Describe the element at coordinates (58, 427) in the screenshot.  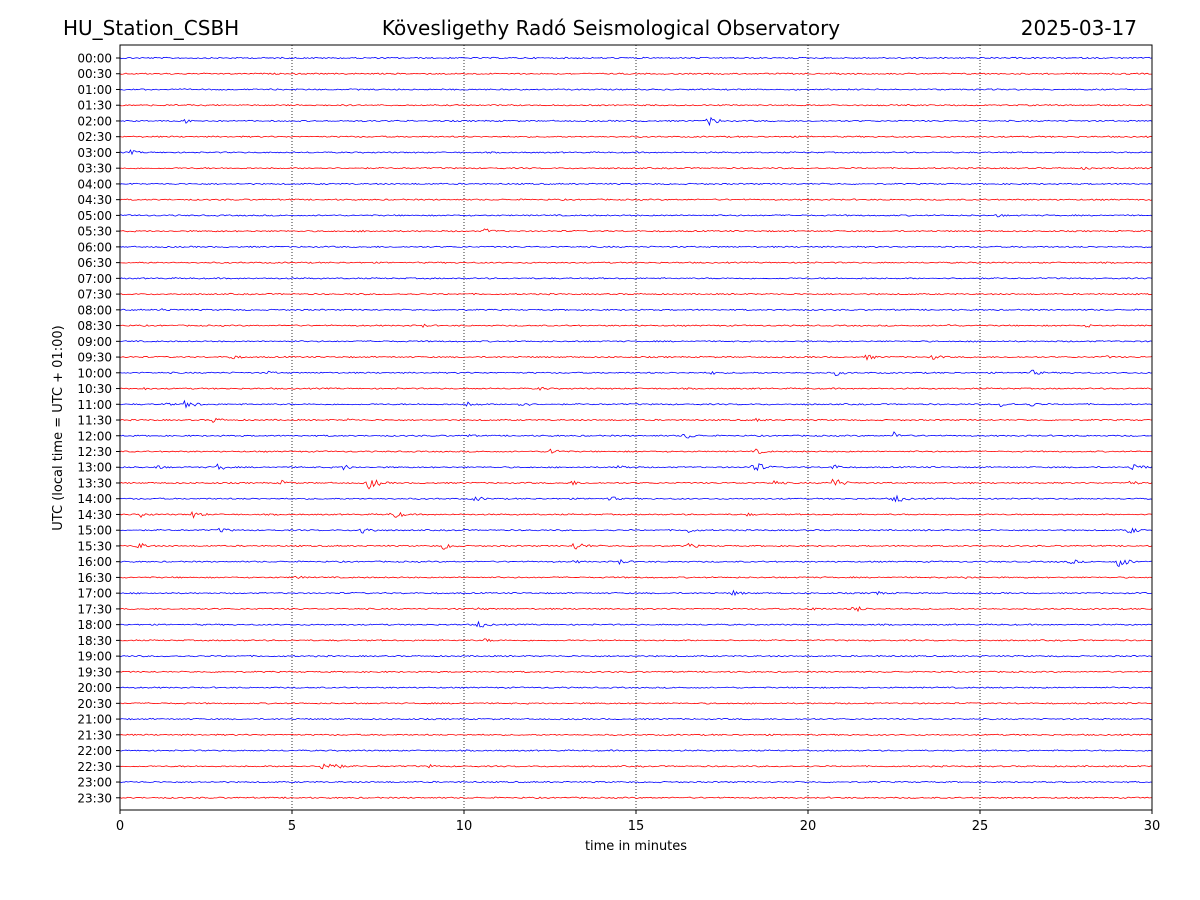
I see `y-axis-label: UTC (local time = UTC + 01:00)` at that location.